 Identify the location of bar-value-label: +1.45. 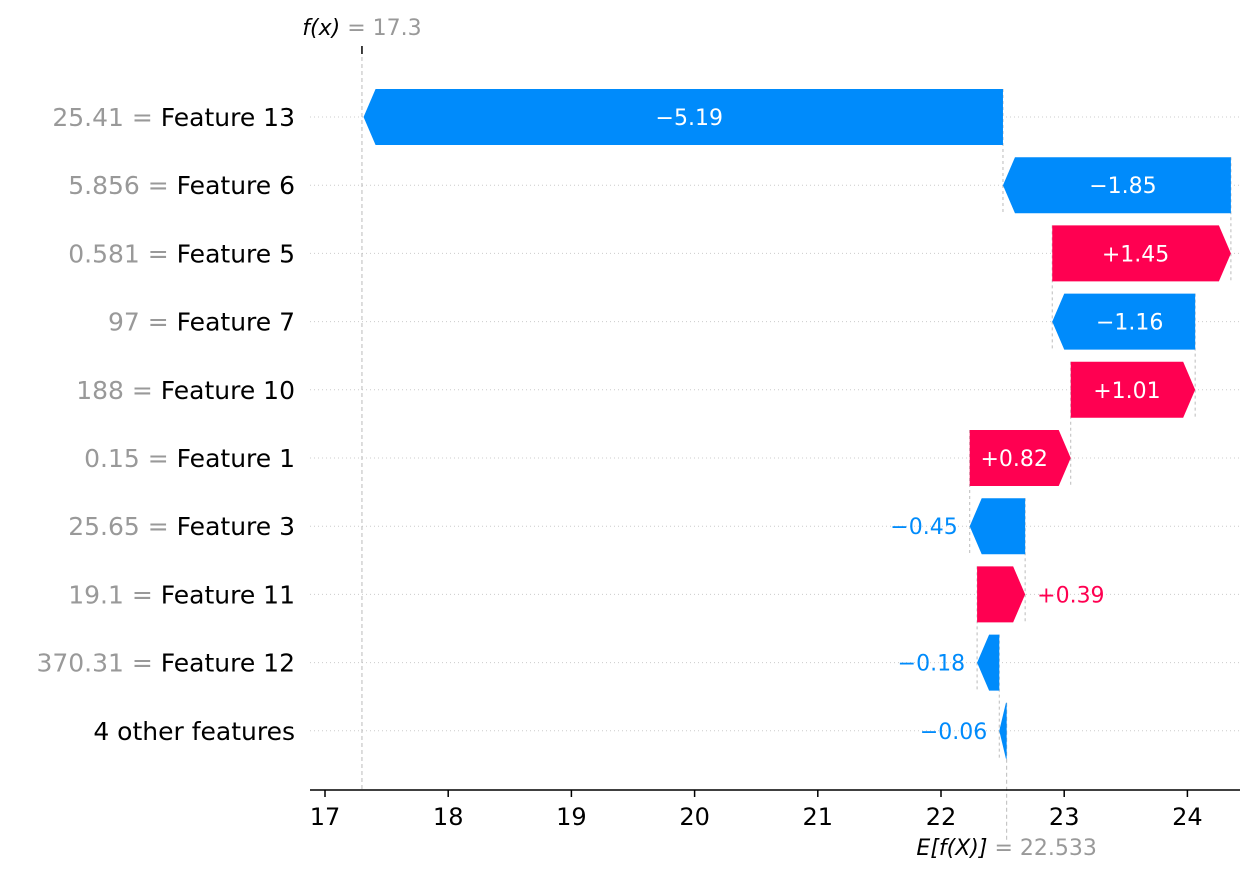
(1135, 254).